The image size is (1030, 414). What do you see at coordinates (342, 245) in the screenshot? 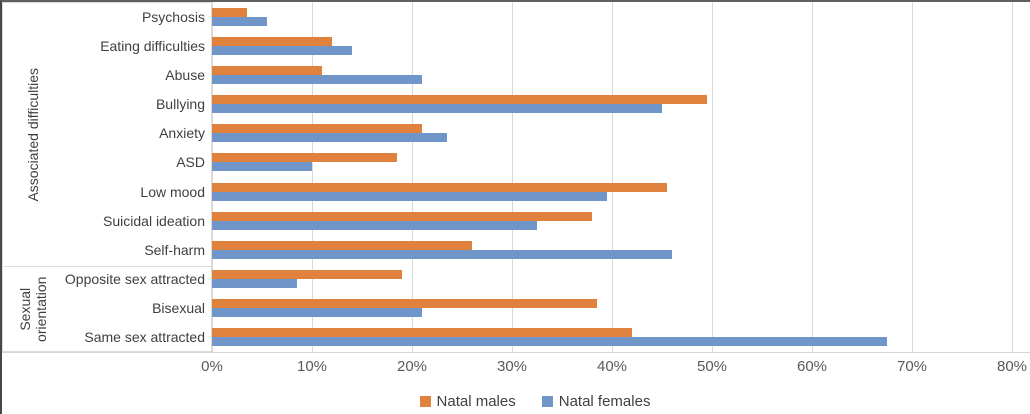
I see `bar-natal-males-self-harm` at bounding box center [342, 245].